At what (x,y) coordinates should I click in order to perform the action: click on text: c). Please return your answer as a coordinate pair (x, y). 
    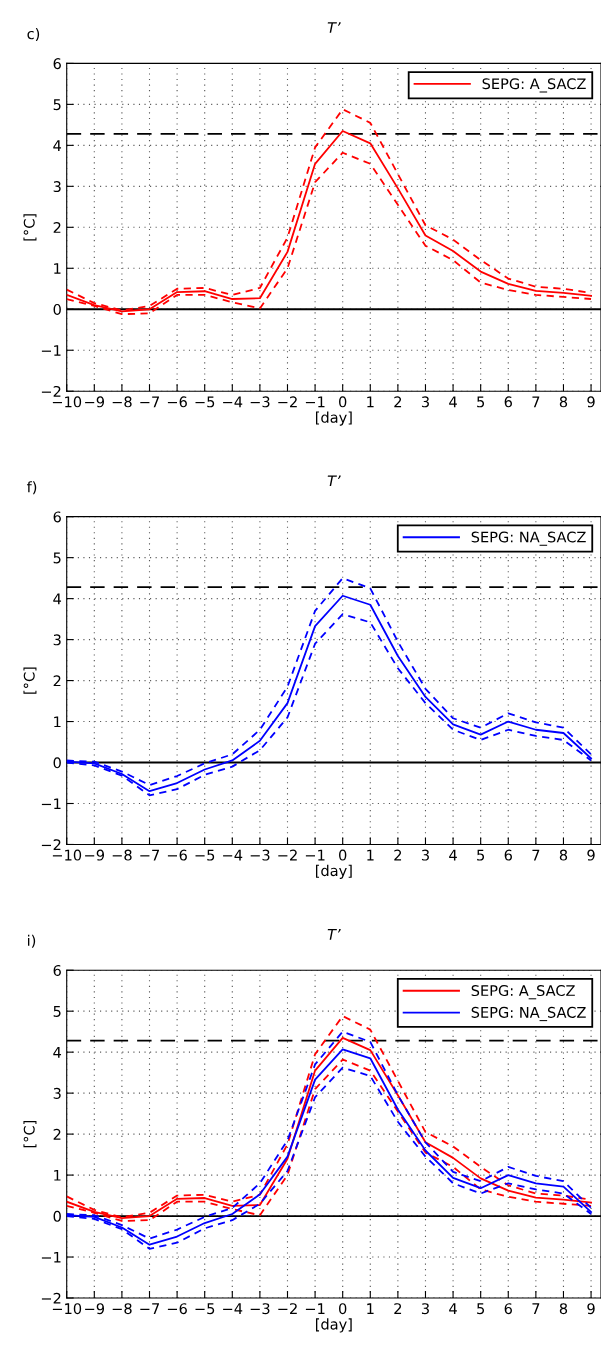
    Looking at the image, I should click on (33, 34).